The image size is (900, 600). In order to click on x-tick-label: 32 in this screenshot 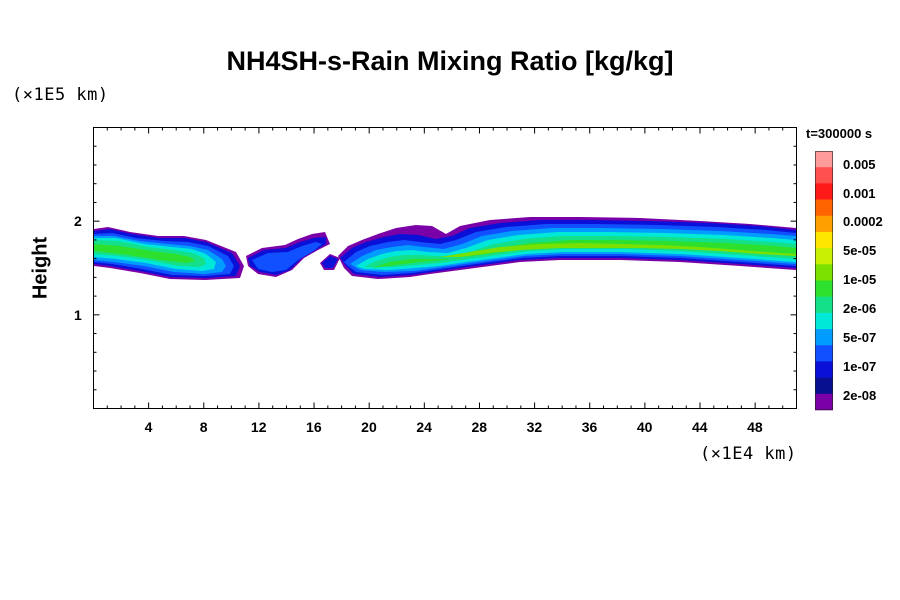, I will do `click(534, 427)`.